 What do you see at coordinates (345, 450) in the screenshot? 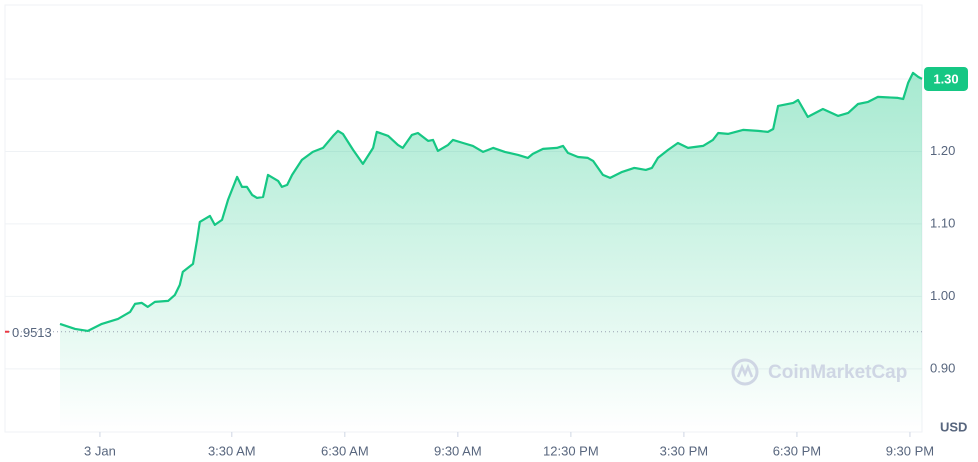
I see `x-tick-label: 6:30 AM` at bounding box center [345, 450].